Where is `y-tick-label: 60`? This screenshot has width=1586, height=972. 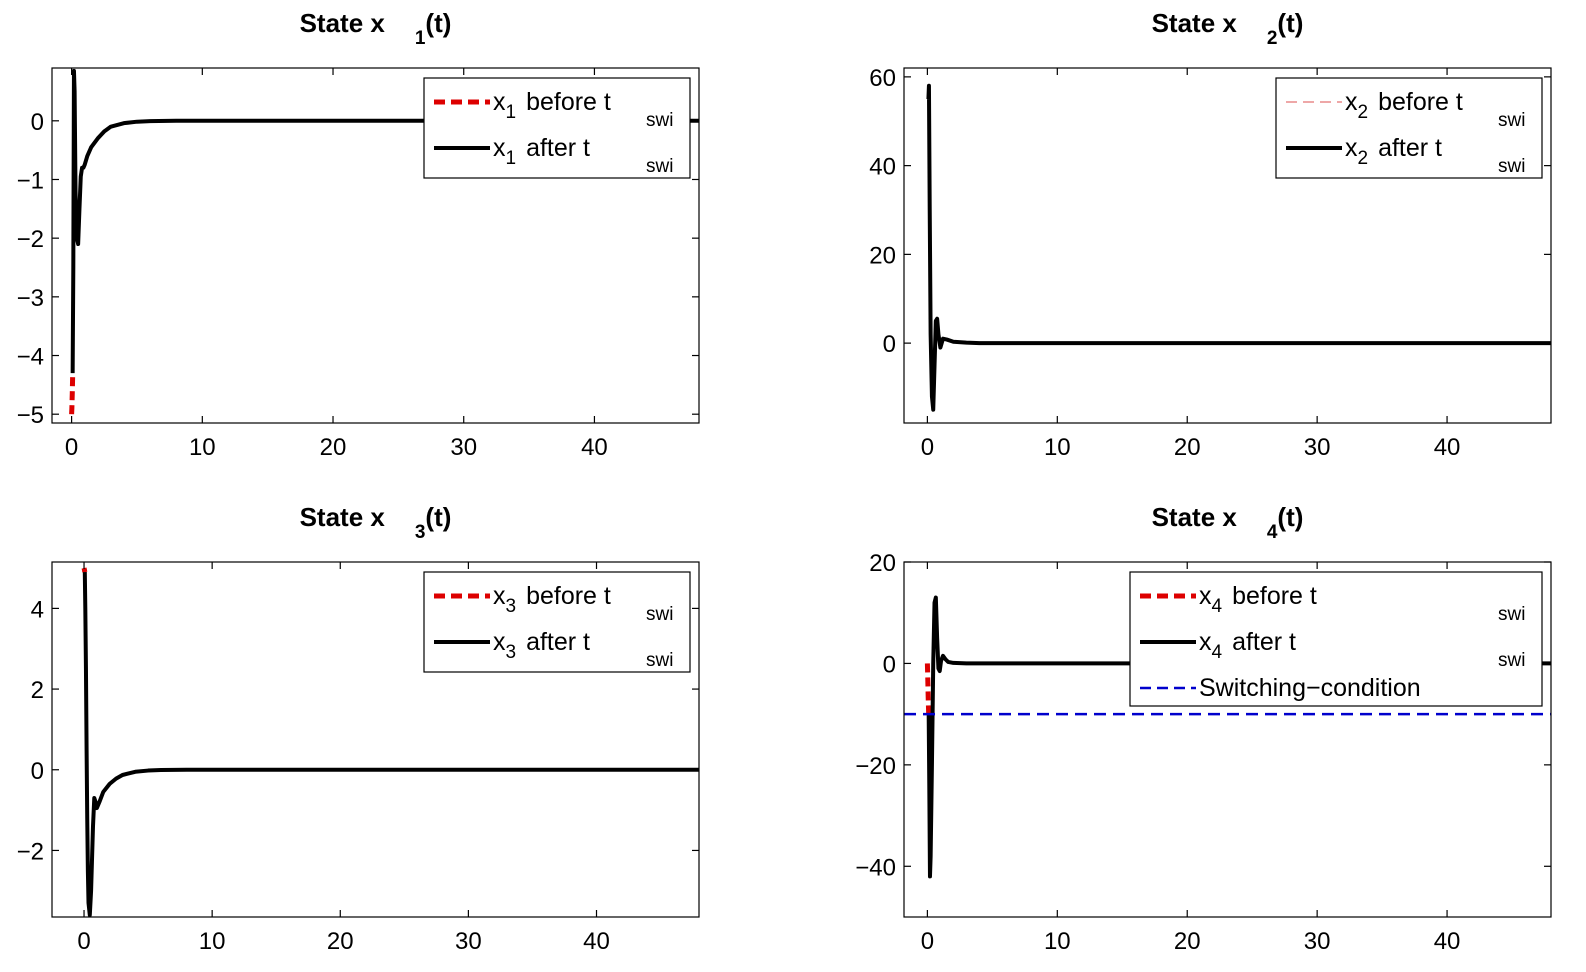 y-tick-label: 60 is located at coordinates (882, 78).